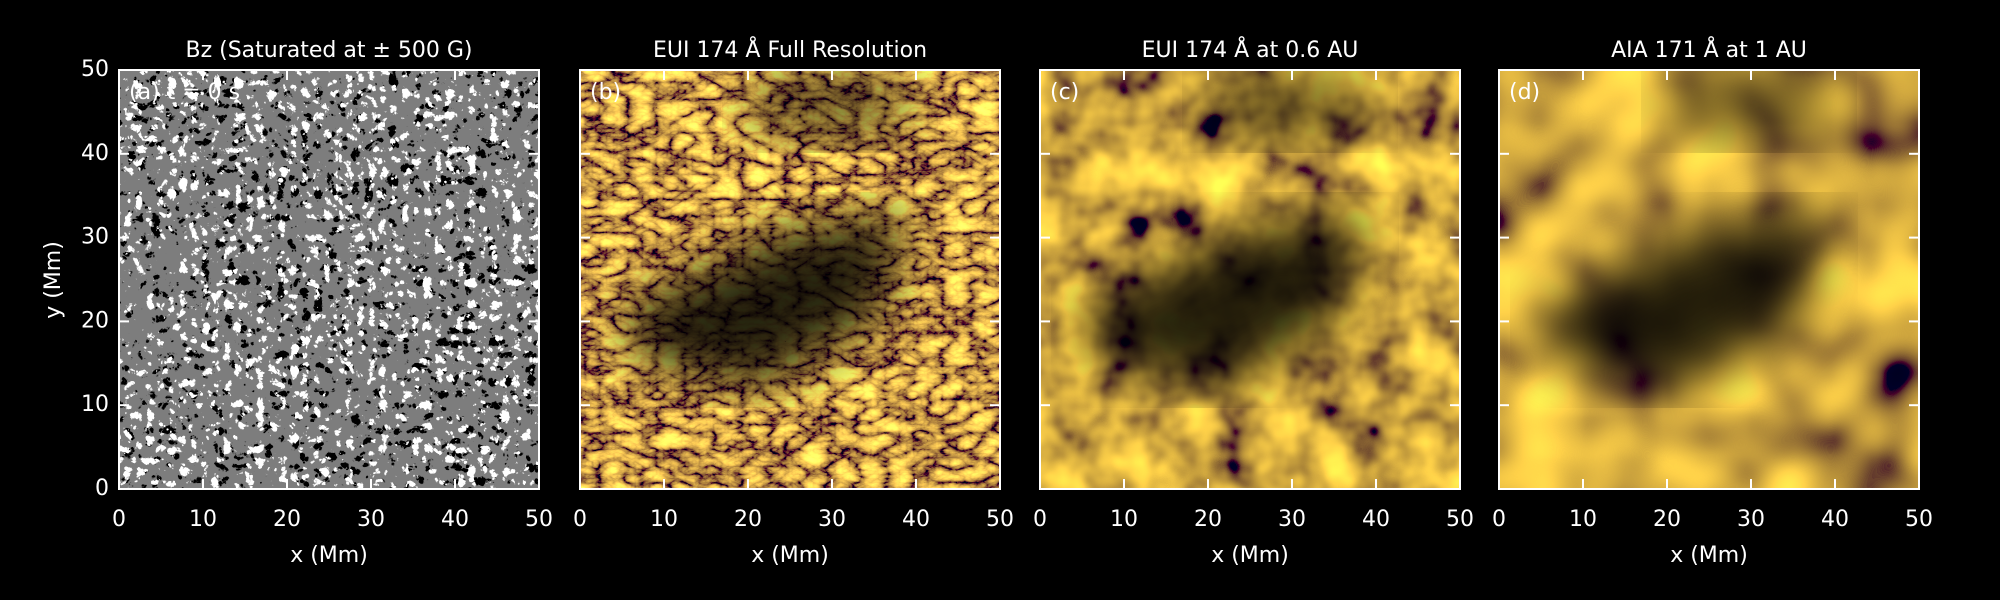 The width and height of the screenshot is (2000, 600). I want to click on magnetogram-image, so click(329, 279).